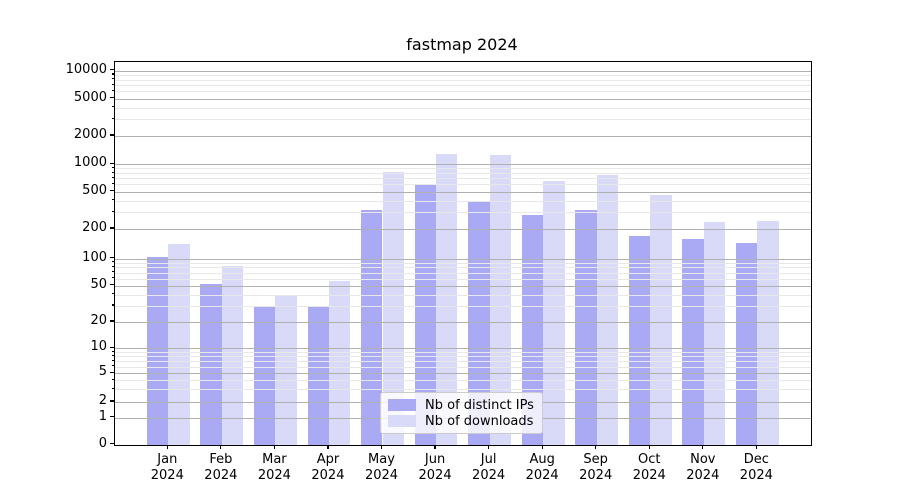  What do you see at coordinates (693, 341) in the screenshot?
I see `bar-distinct-ips-nov` at bounding box center [693, 341].